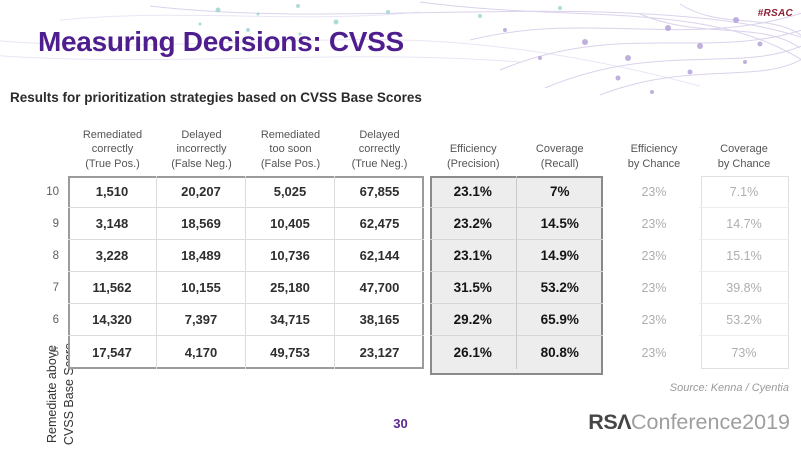  I want to click on row-score-label: 6, so click(55, 320).